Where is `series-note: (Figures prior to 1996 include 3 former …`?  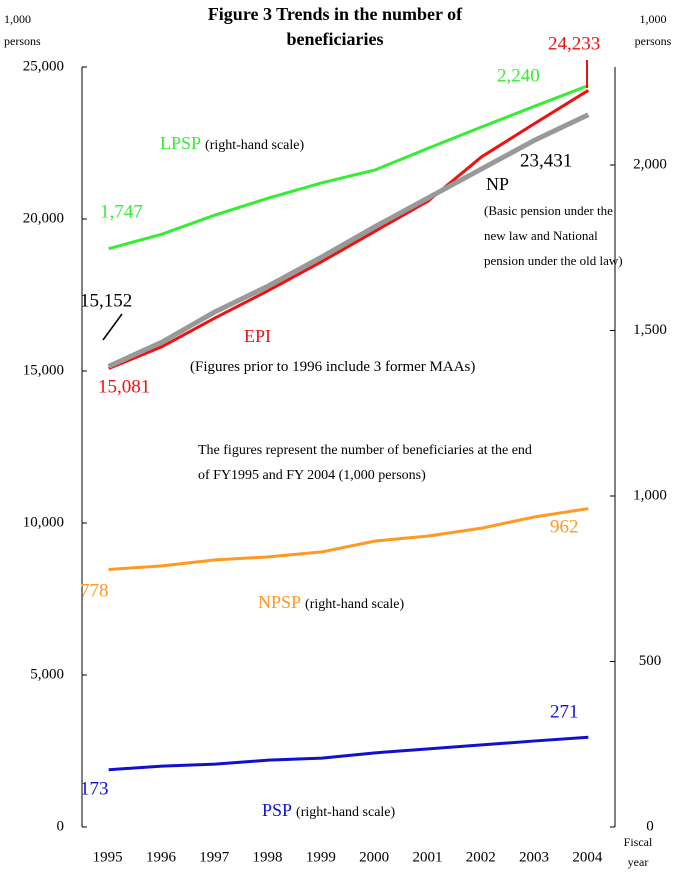
series-note: (Figures prior to 1996 include 3 former … is located at coordinates (333, 367).